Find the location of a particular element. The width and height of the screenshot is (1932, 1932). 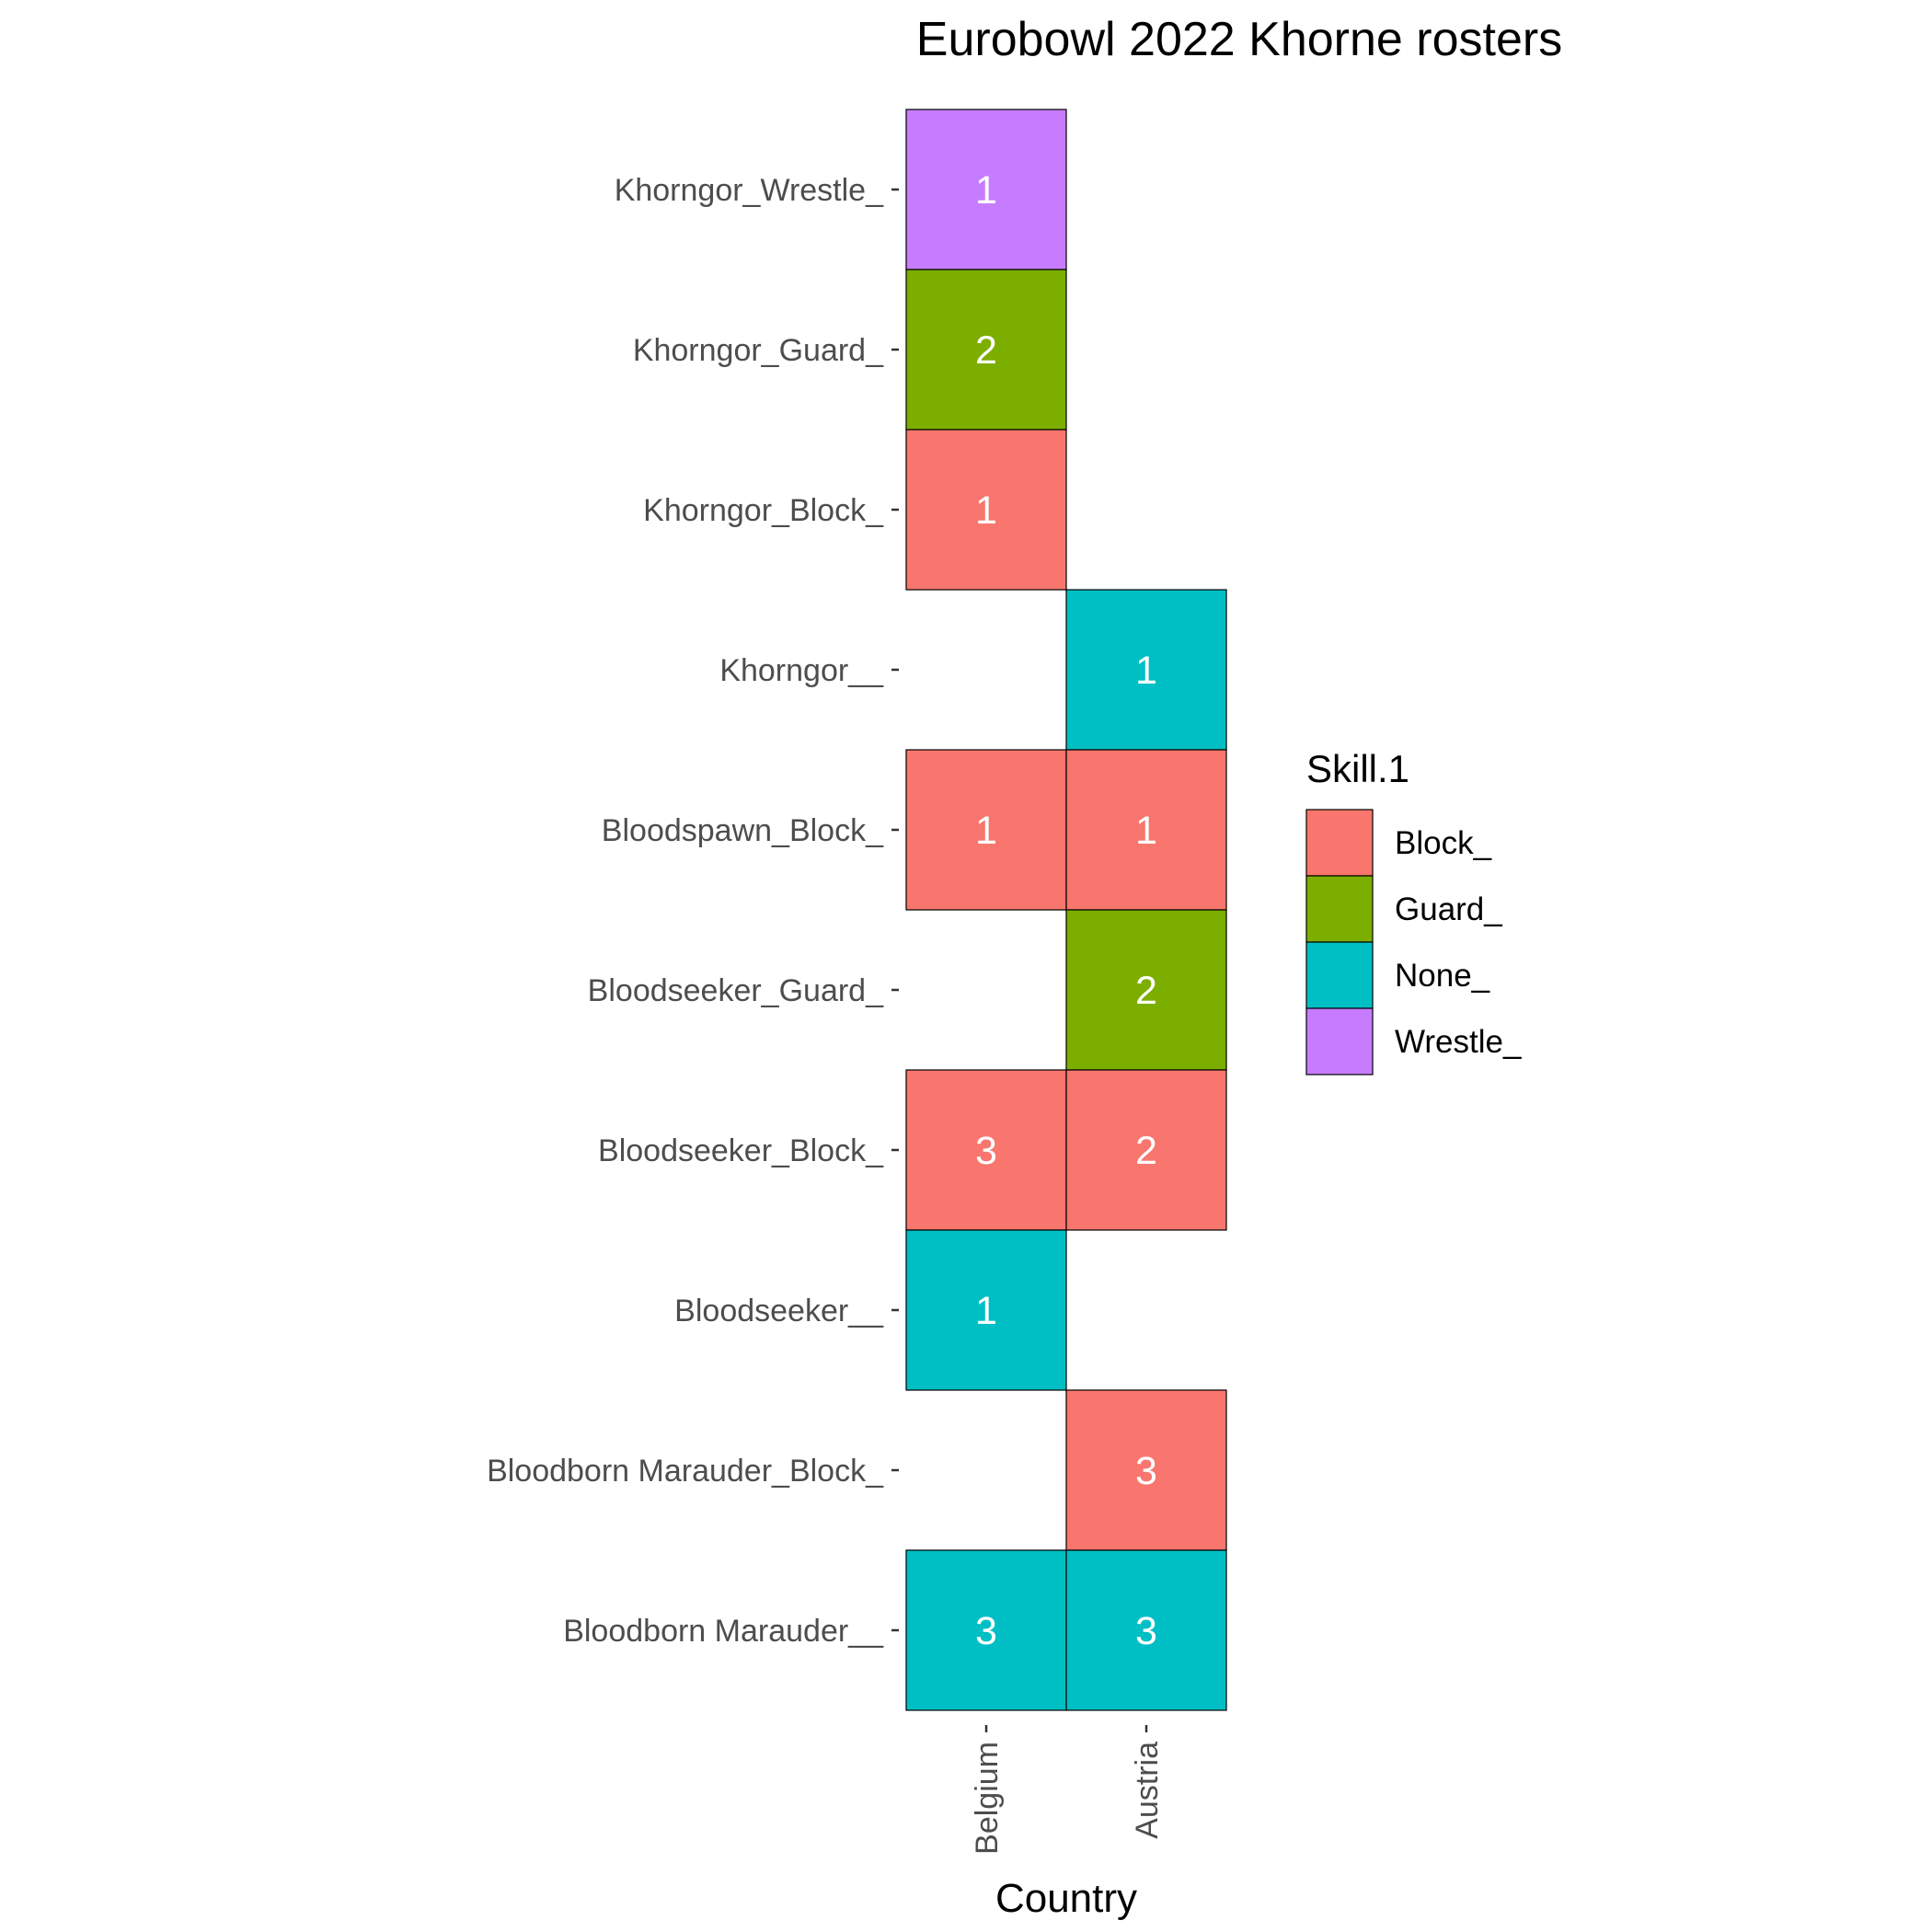

legend-item: None_ is located at coordinates (1397, 975).